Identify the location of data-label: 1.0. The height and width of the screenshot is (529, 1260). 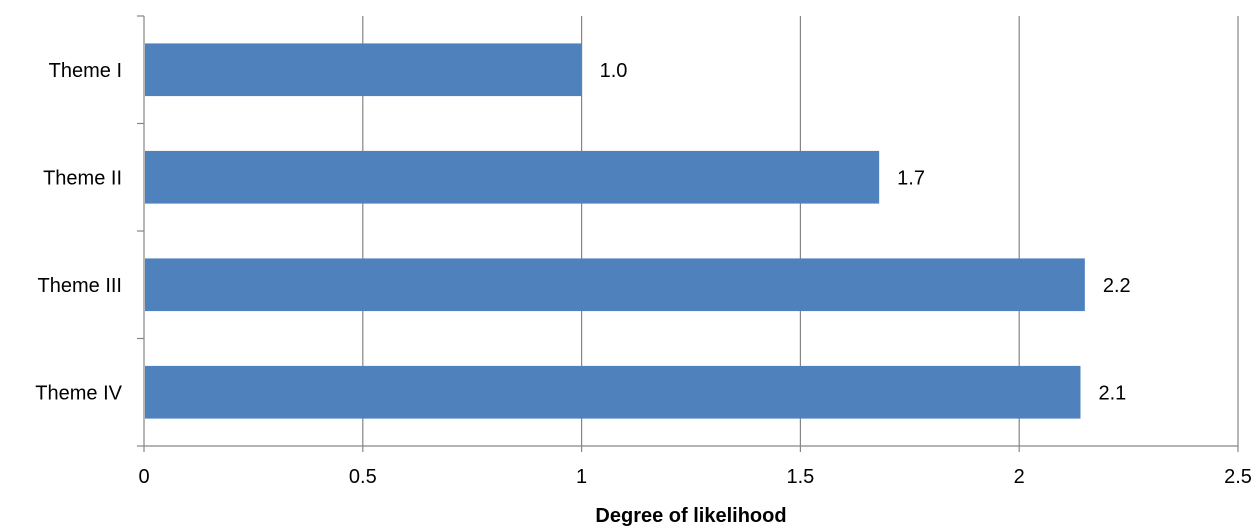
(614, 71).